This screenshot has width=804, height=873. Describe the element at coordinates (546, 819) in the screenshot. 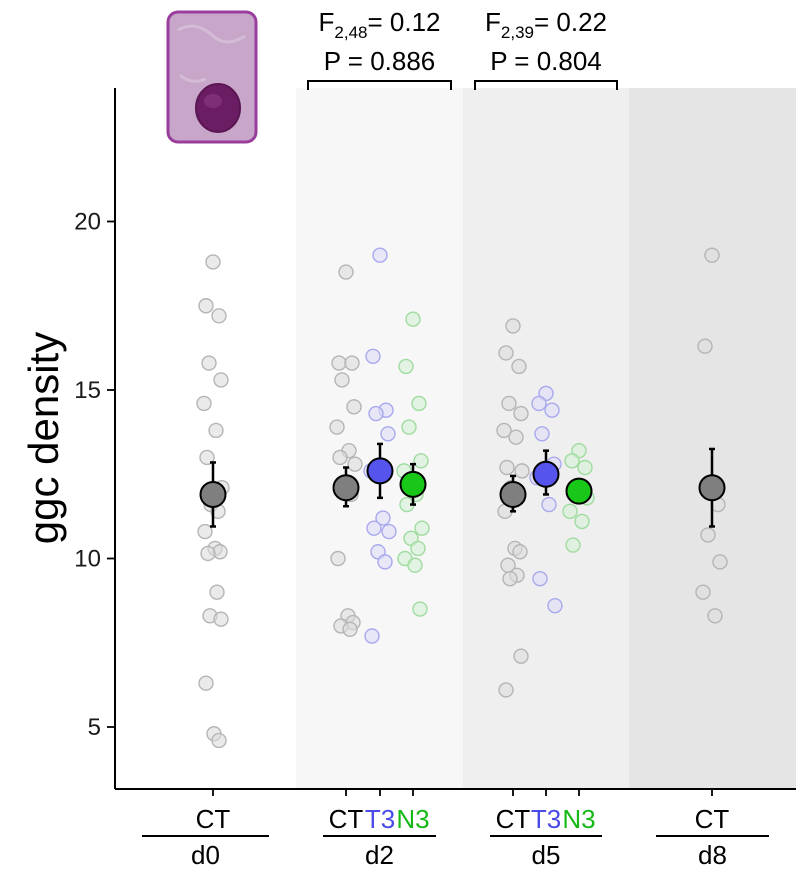

I see `condition-label-d5-T3: T3` at that location.